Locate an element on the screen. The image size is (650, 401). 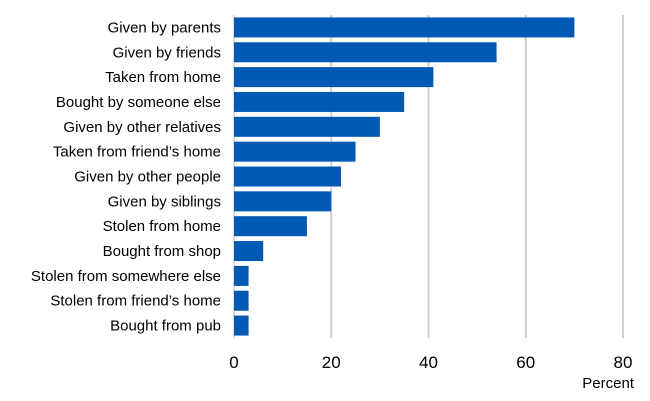
x-tick-label: 80 is located at coordinates (623, 362).